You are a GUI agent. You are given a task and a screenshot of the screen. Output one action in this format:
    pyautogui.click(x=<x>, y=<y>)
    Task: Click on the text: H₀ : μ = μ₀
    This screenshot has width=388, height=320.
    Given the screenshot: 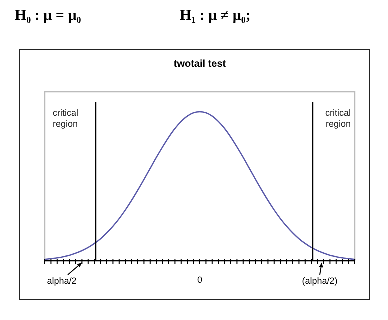 What is the action you would take?
    pyautogui.click(x=48, y=16)
    